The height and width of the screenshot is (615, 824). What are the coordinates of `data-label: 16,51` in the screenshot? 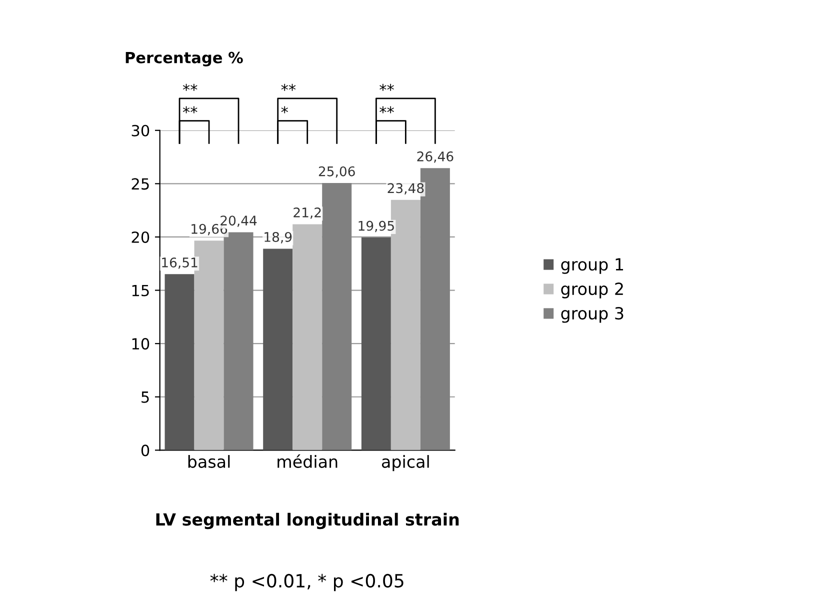 It's located at (180, 263).